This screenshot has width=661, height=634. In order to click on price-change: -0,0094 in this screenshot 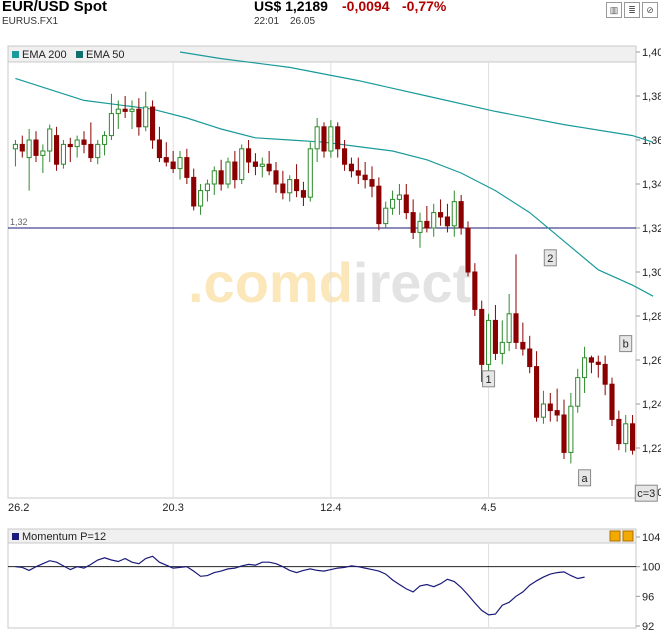, I will do `click(366, 7)`.